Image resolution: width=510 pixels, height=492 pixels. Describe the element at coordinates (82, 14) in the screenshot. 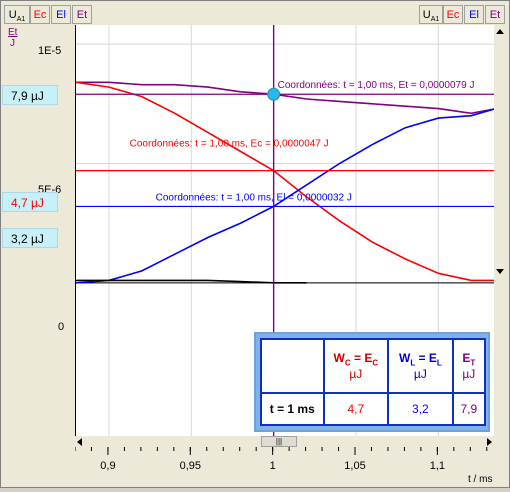

I see `tab-et-left: Et` at that location.